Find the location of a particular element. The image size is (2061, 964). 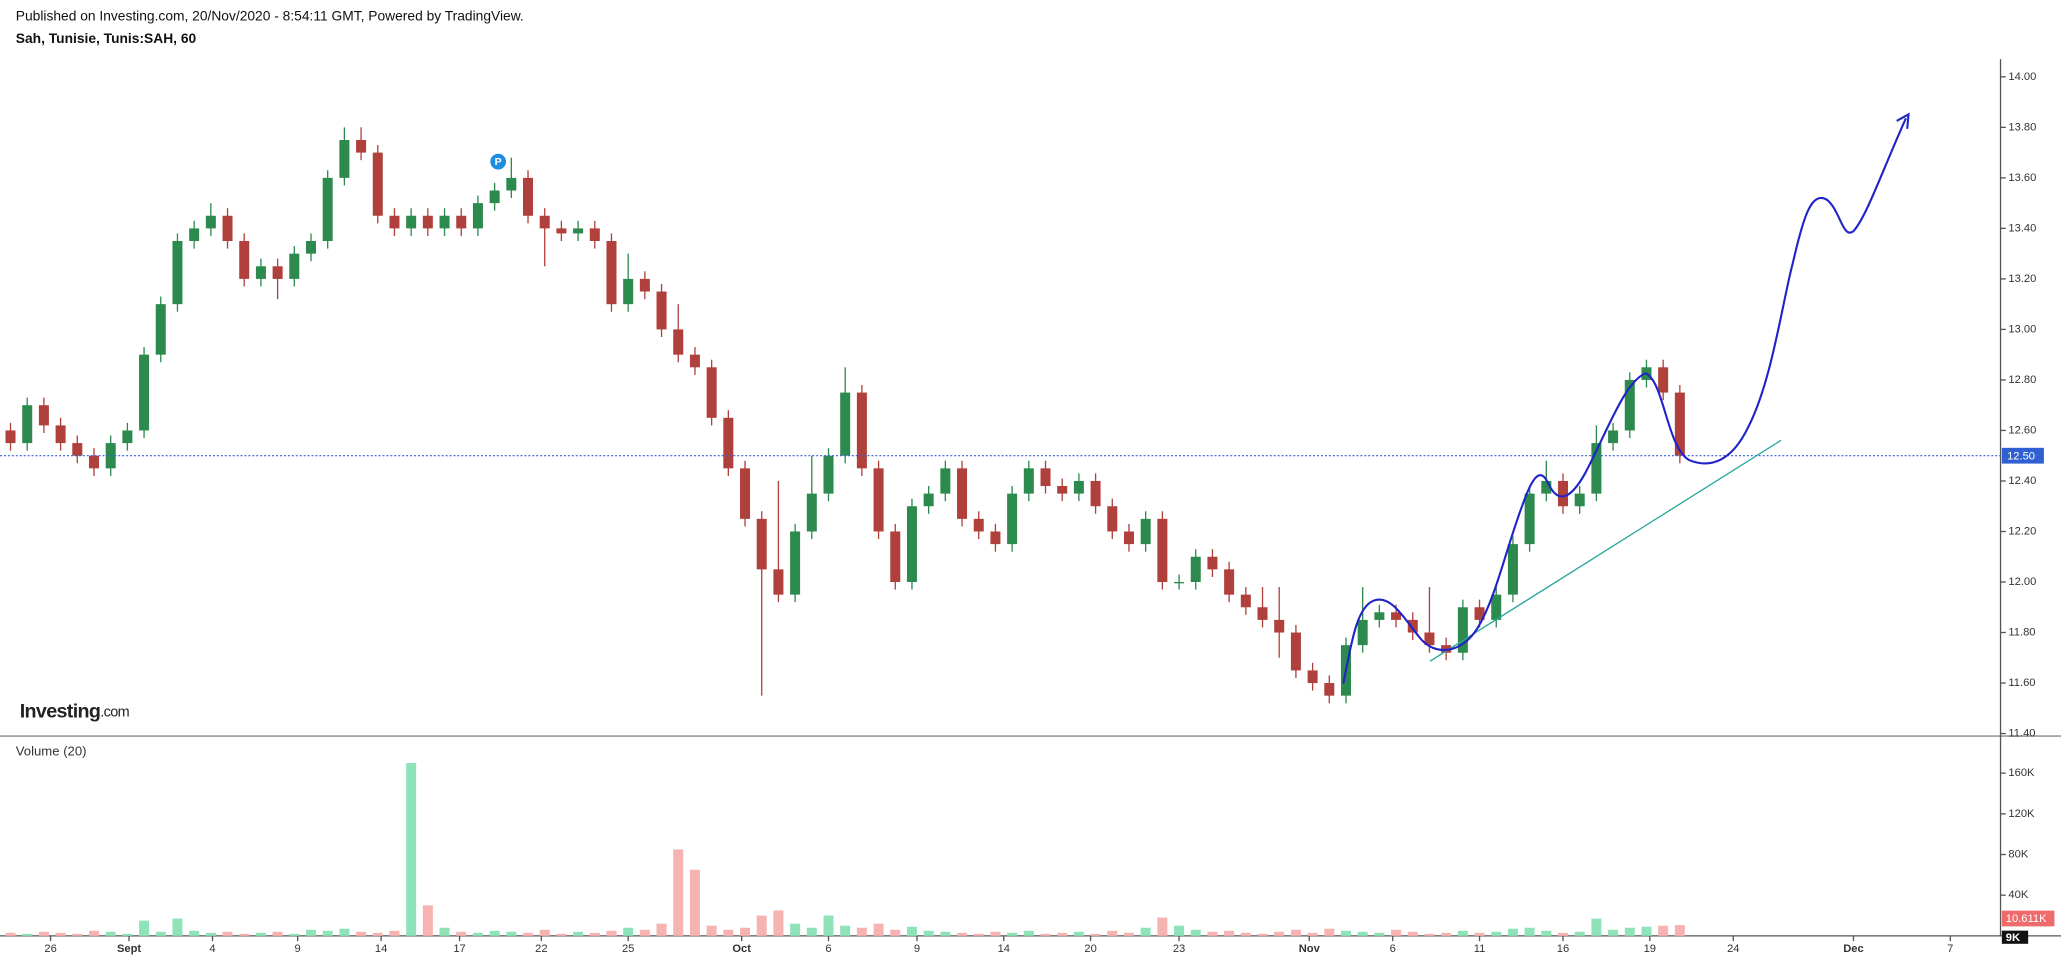

ma-last-label: 9K is located at coordinates (2013, 938).